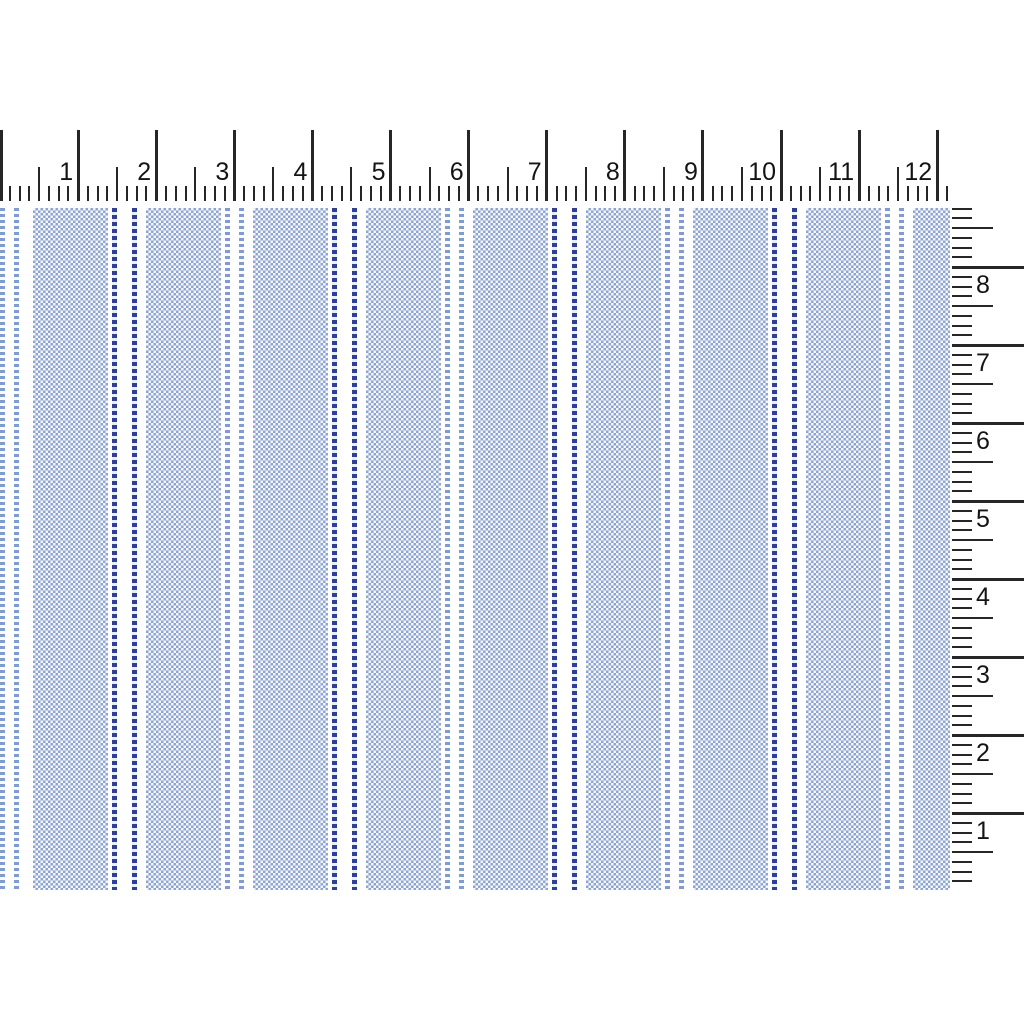 This screenshot has width=1024, height=1024. Describe the element at coordinates (66, 172) in the screenshot. I see `top-ruler-inch-label: 1` at that location.